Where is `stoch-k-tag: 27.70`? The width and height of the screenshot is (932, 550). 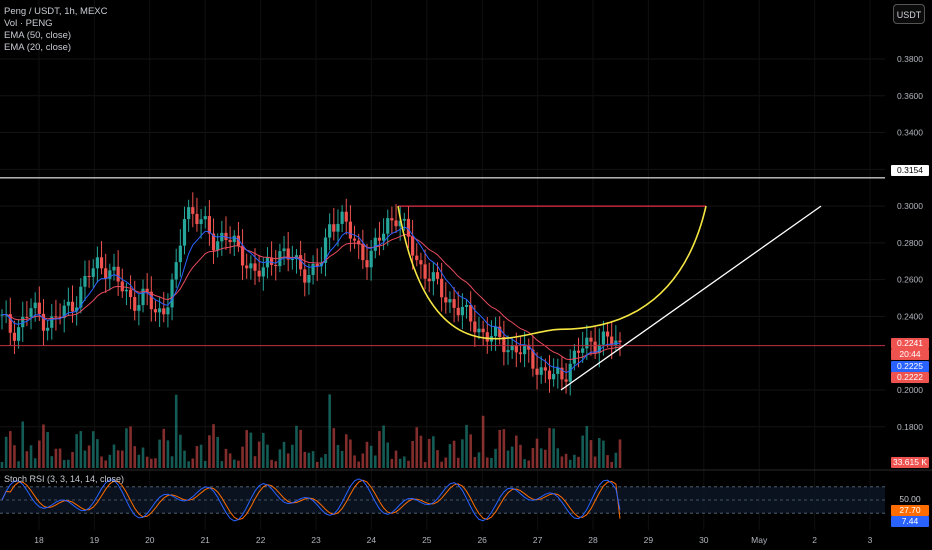
stoch-k-tag: 27.70 is located at coordinates (910, 510).